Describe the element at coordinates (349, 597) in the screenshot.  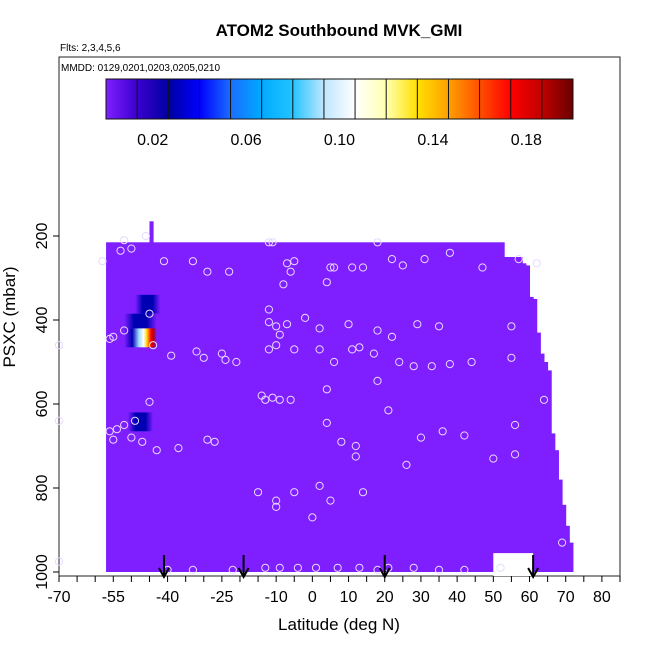
I see `x-tick-label: 10` at that location.